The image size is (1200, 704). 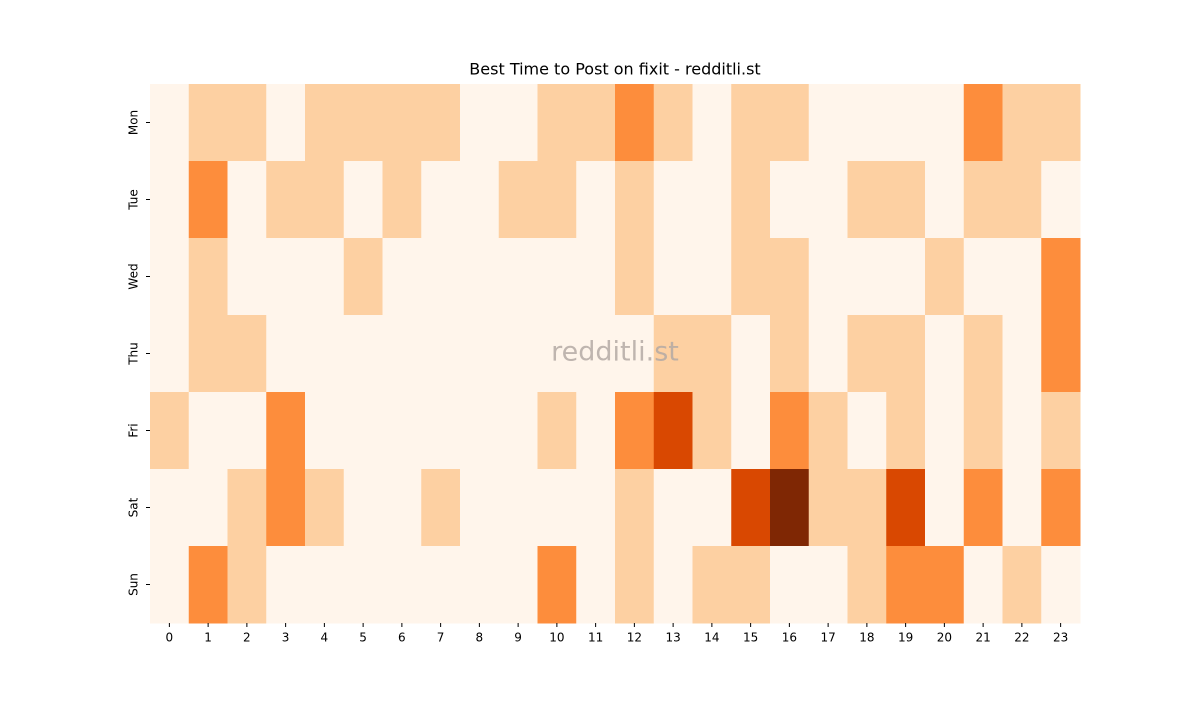 I want to click on y-tick-label: Thu, so click(x=134, y=354).